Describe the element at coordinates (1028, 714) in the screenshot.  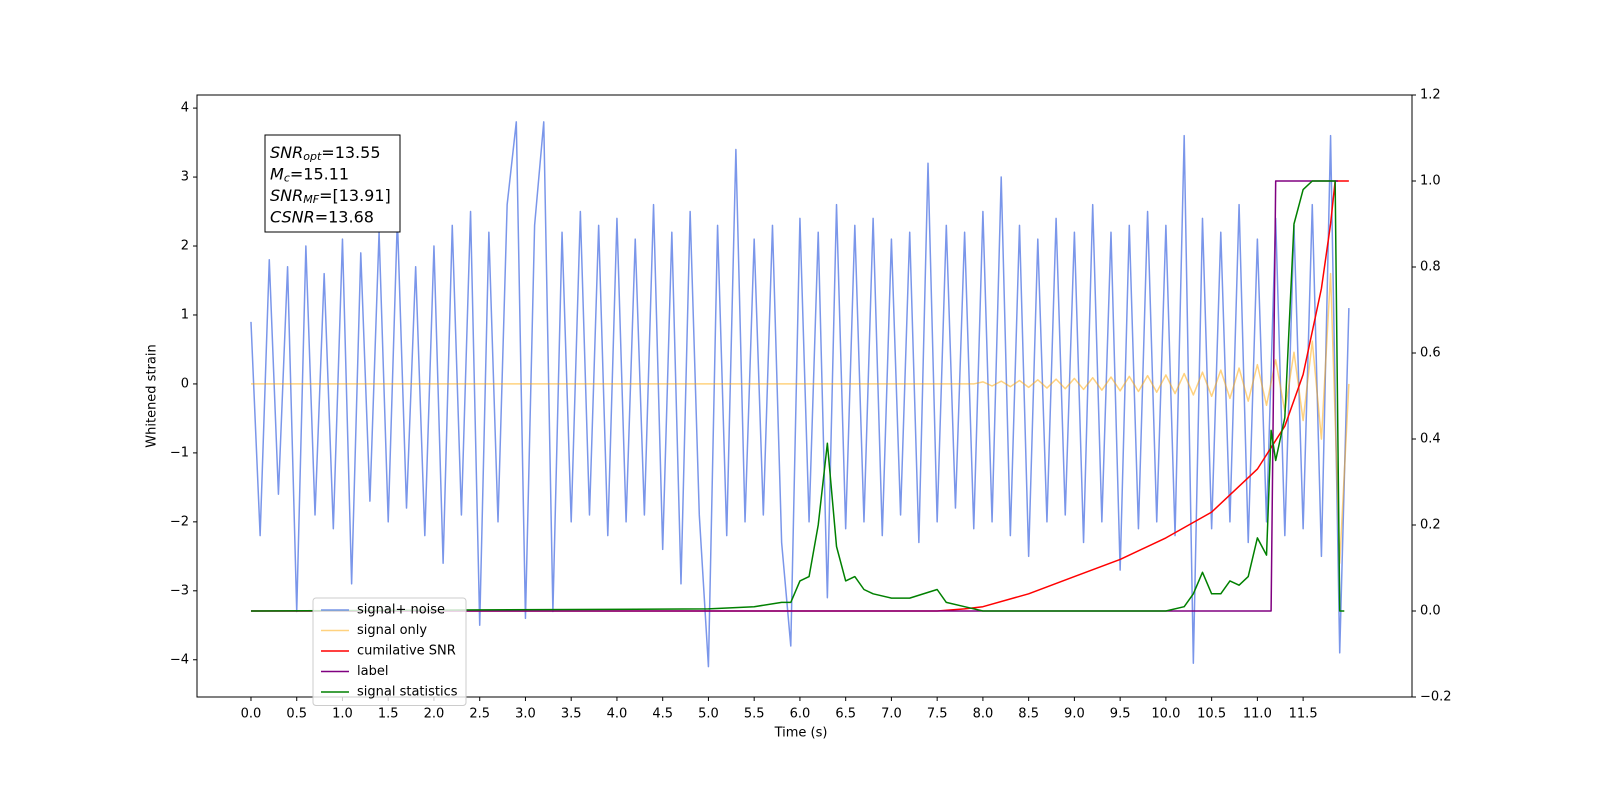
I see `x-tick-label: 8.5` at that location.